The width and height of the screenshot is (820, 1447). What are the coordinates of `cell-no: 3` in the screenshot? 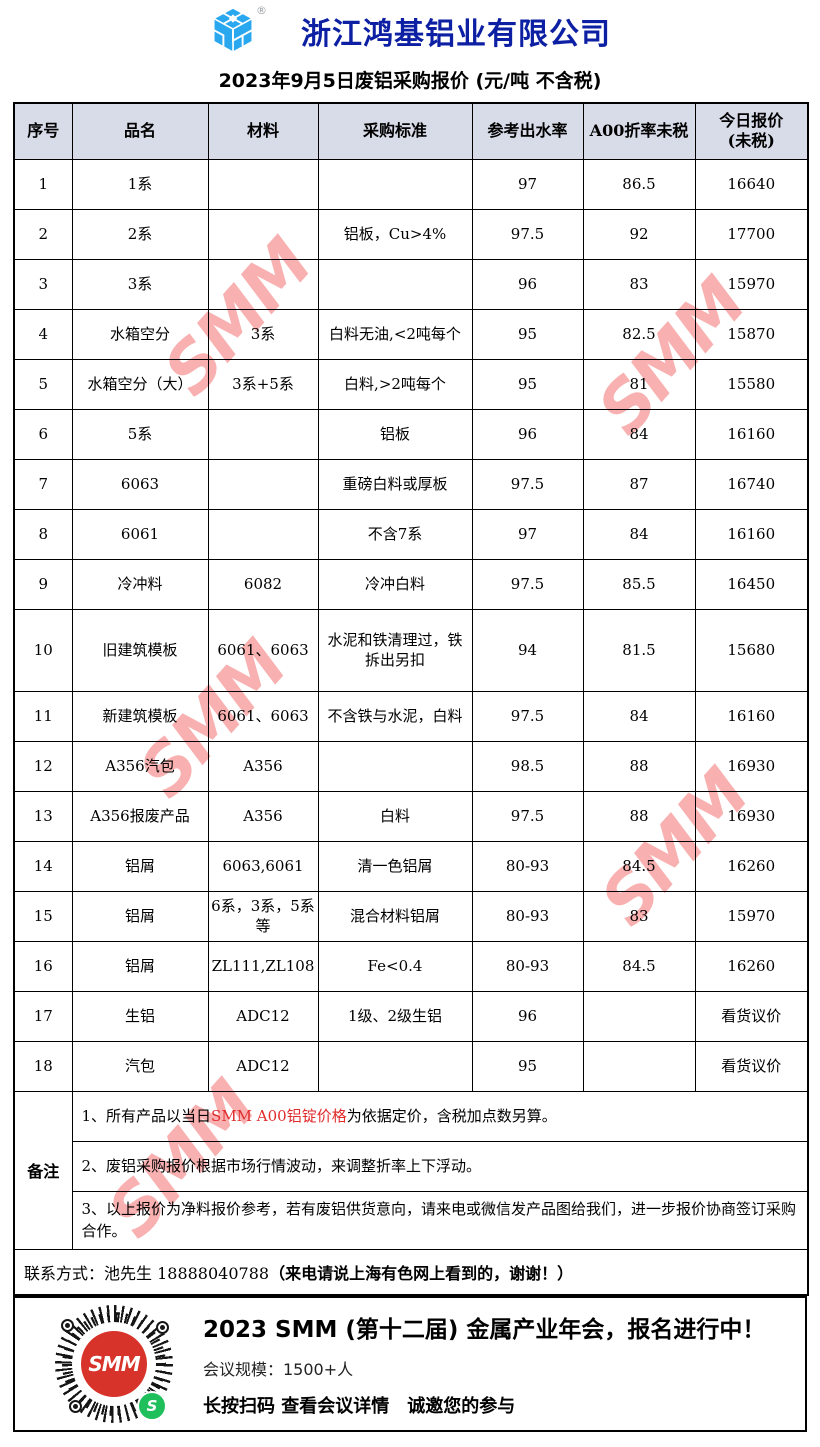 It's located at (43, 284).